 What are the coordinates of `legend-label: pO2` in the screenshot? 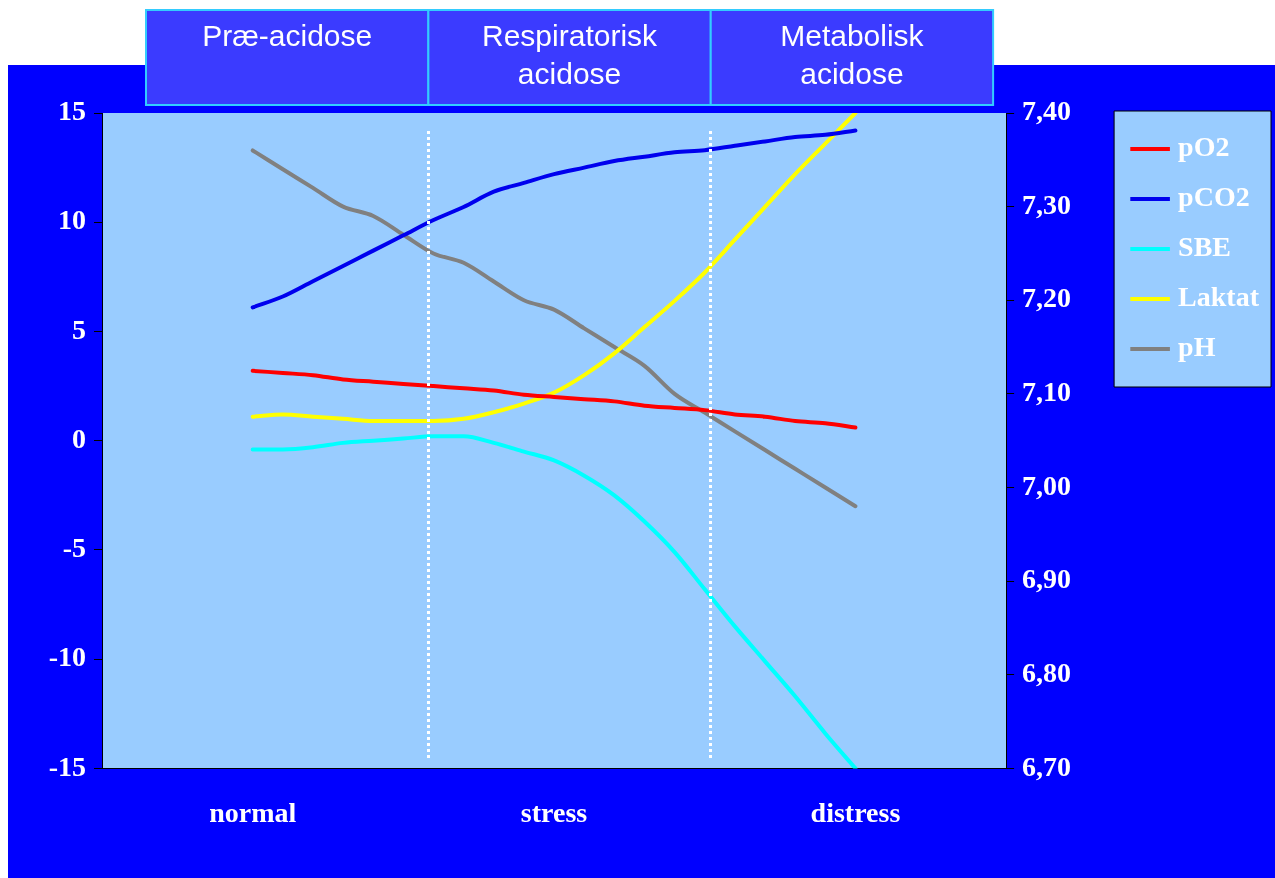 It's located at (1204, 147).